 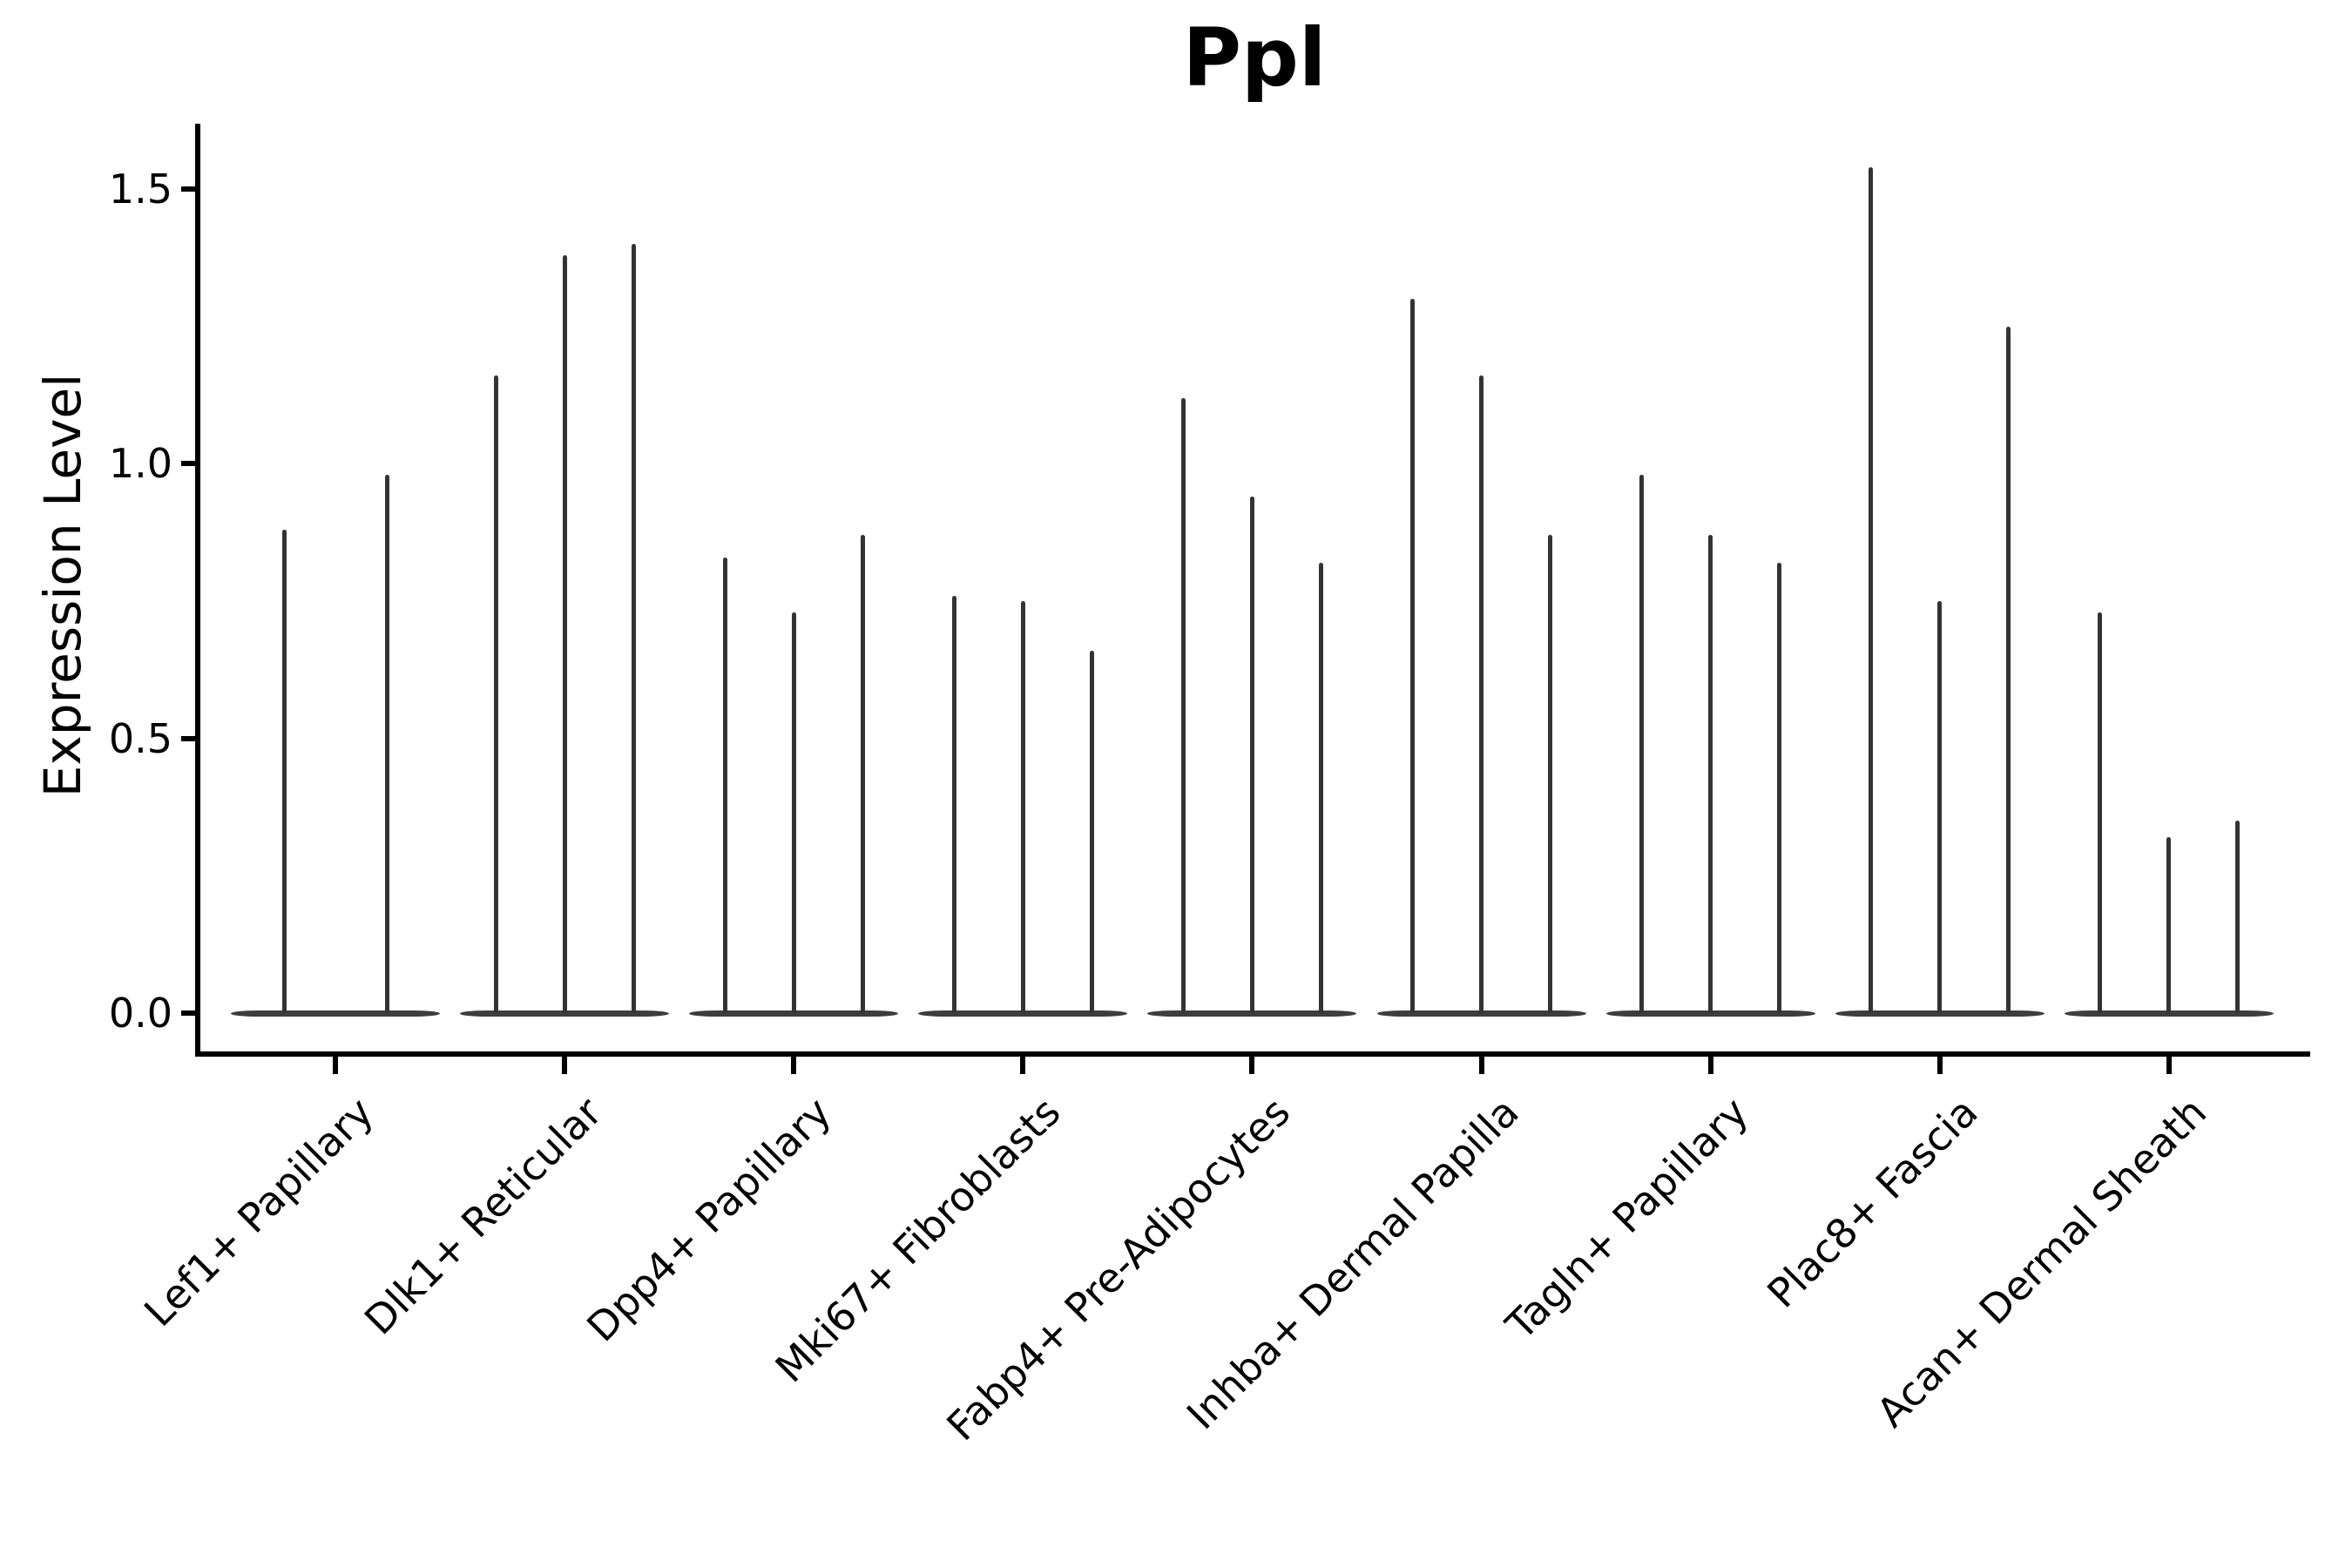 What do you see at coordinates (258, 1212) in the screenshot?
I see `x-tick-label: Lef1+ Papillary` at bounding box center [258, 1212].